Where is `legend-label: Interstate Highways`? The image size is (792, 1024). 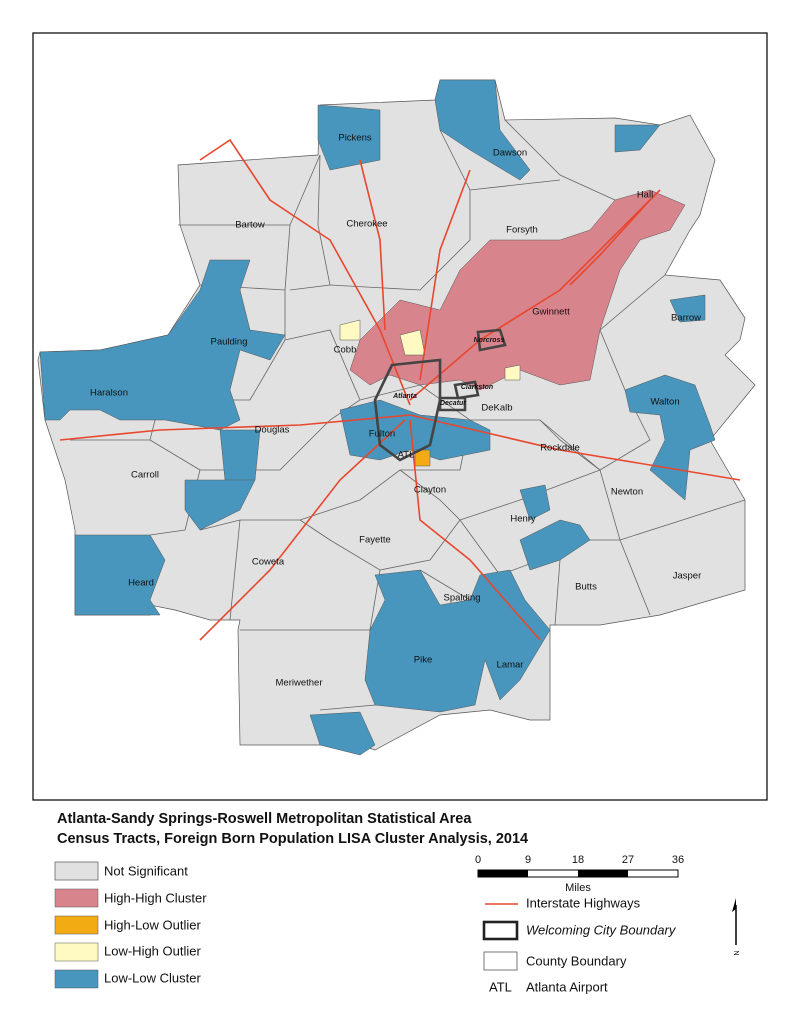
legend-label: Interstate Highways is located at coordinates (583, 902).